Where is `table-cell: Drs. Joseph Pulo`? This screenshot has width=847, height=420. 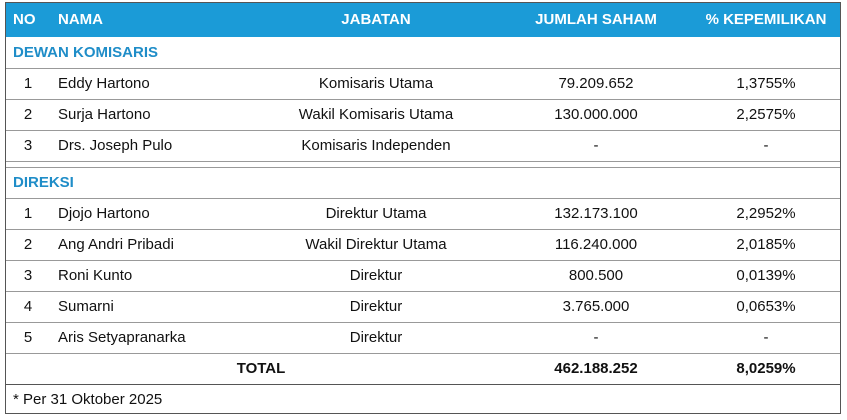 table-cell: Drs. Joseph Pulo is located at coordinates (115, 145).